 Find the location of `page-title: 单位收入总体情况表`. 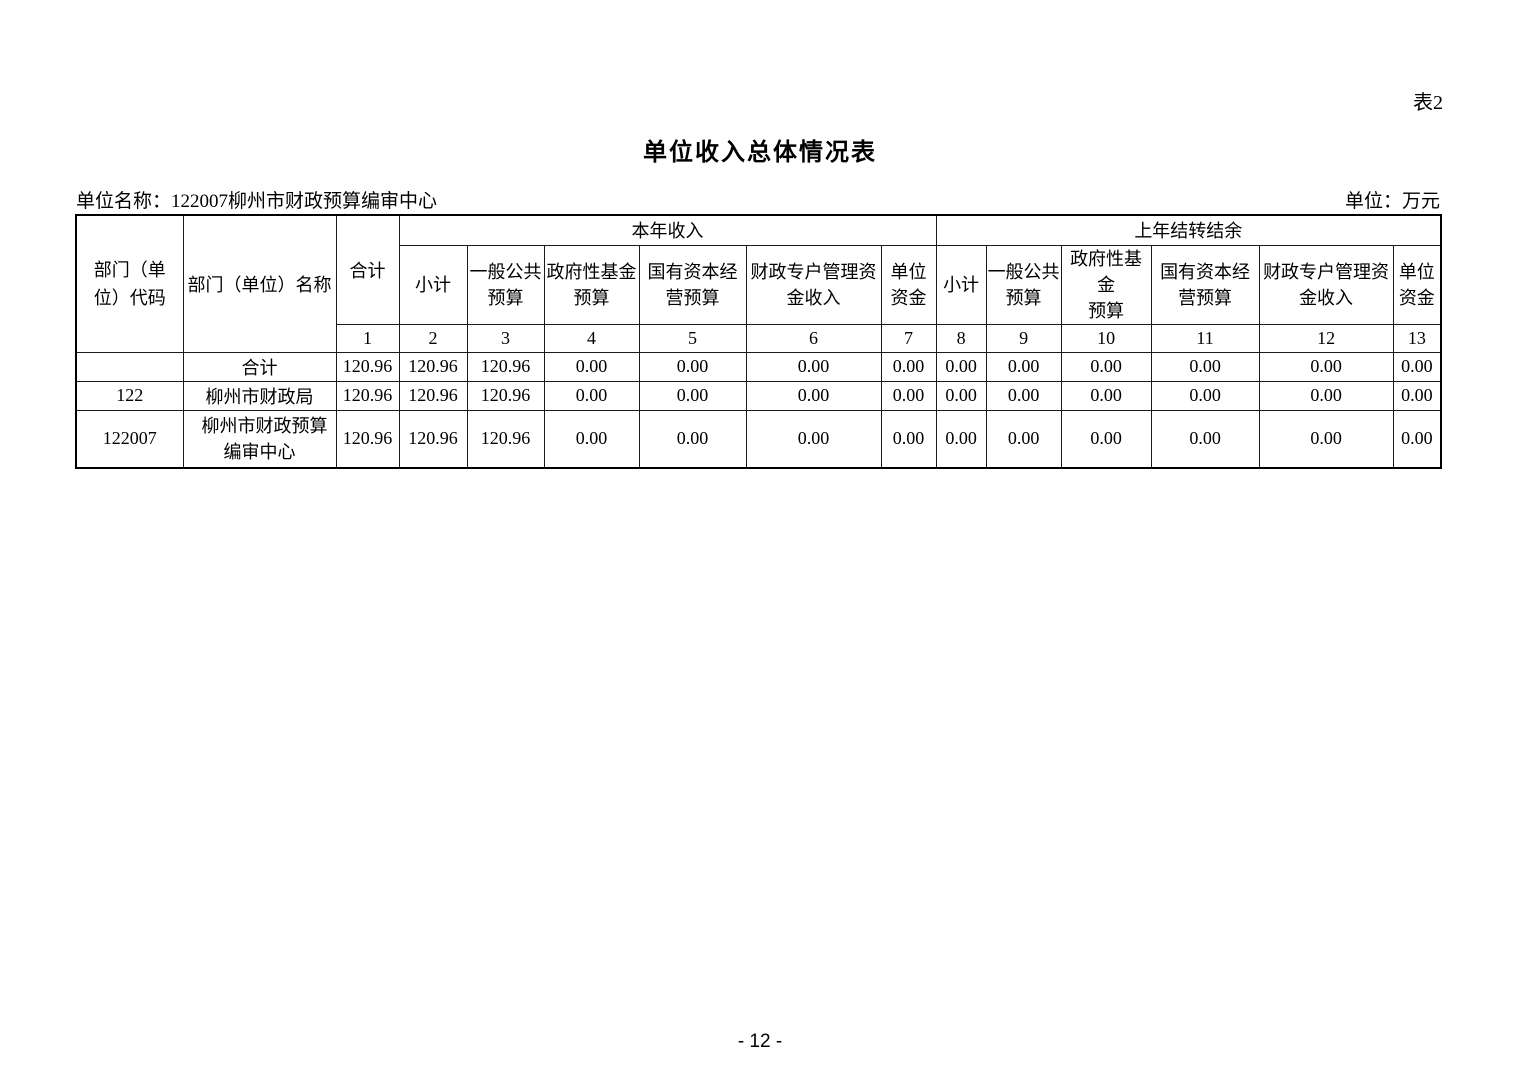

page-title: 单位收入总体情况表 is located at coordinates (760, 153).